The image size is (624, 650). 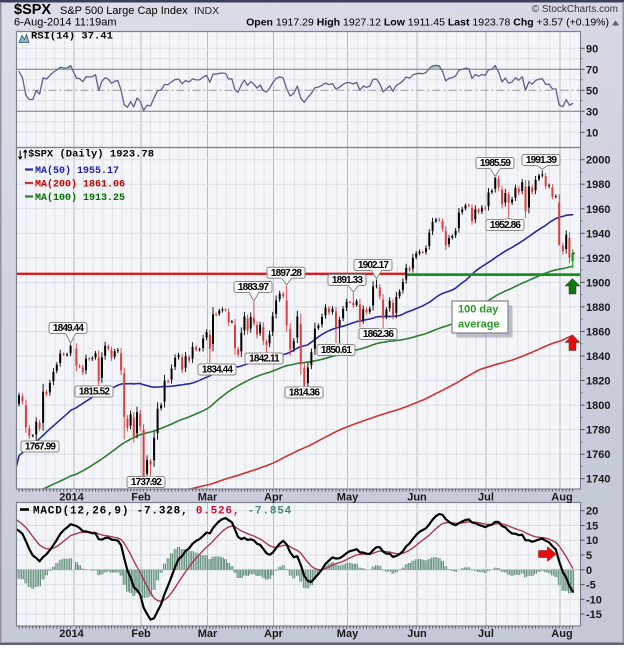 What do you see at coordinates (594, 615) in the screenshot?
I see `svg-text: -15` at bounding box center [594, 615].